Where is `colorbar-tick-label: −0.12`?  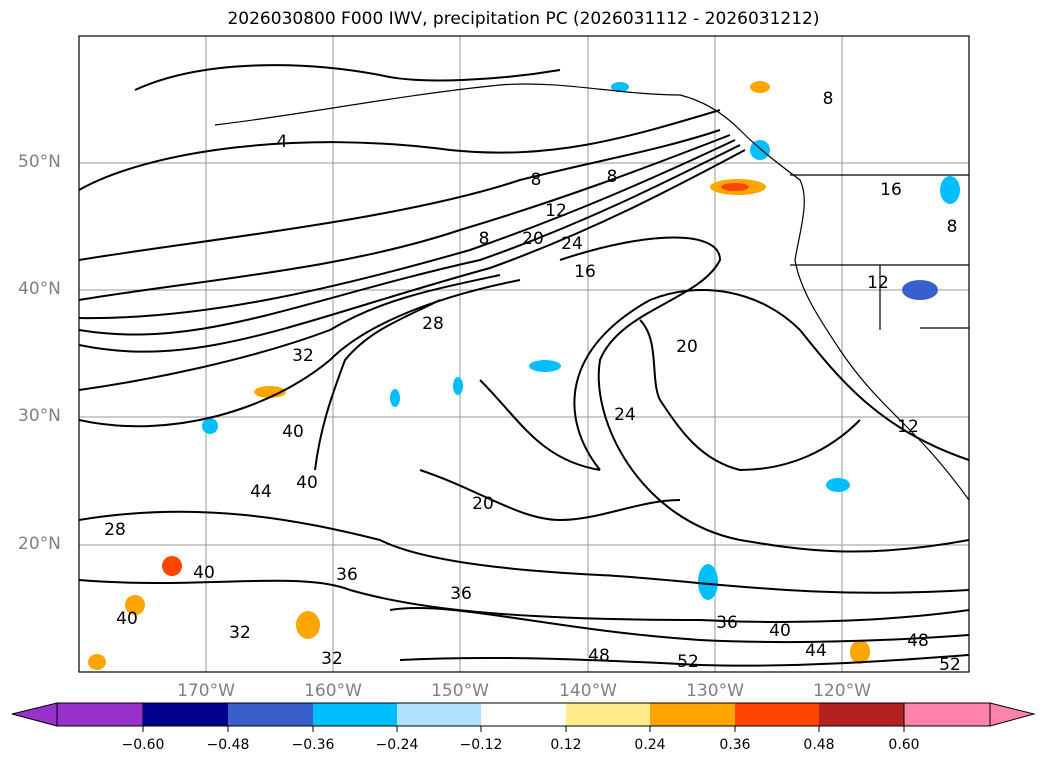 colorbar-tick-label: −0.12 is located at coordinates (481, 745).